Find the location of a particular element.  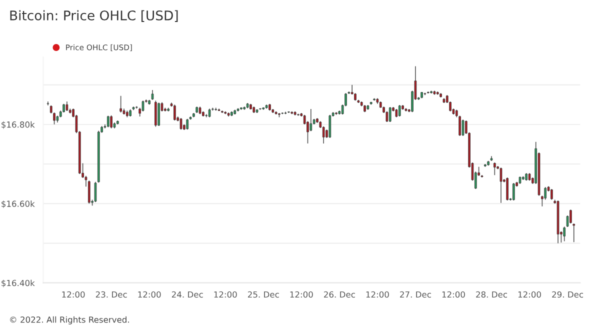

y-tick-label: $16.80k is located at coordinates (18, 125).